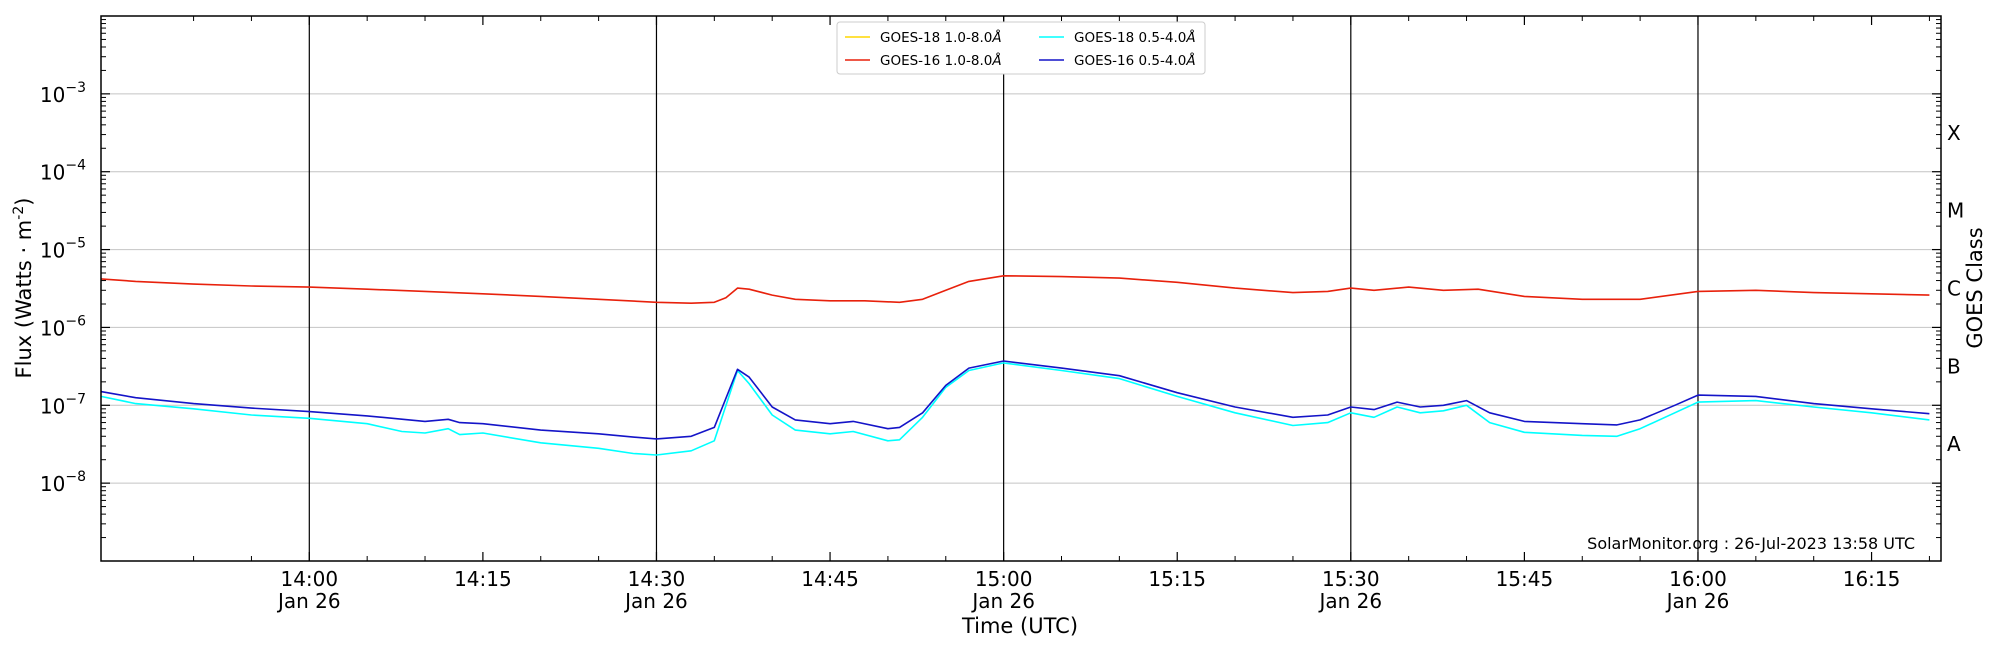  I want to click on y-tick-label: 10⁻⁸, so click(63, 482).